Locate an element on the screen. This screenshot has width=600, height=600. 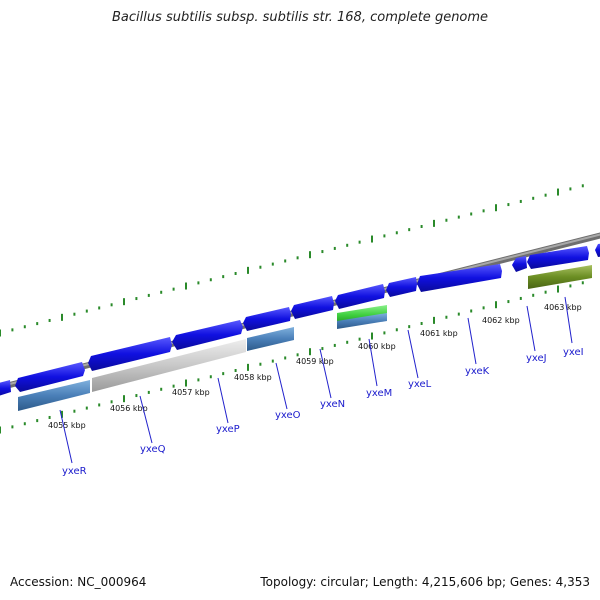
gene-label-yxeL: yxeL is located at coordinates (420, 384).